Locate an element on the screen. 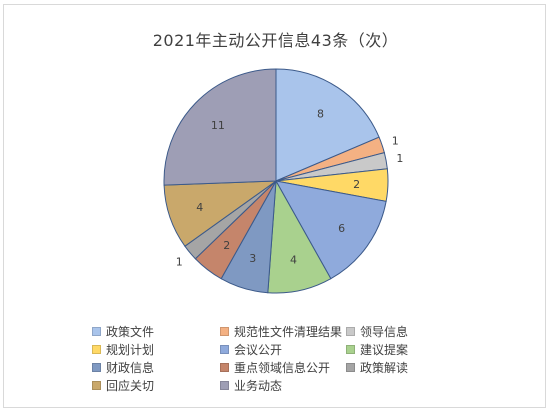 The width and height of the screenshot is (551, 414). legend-item-finance-info: 财政信息 is located at coordinates (123, 367).